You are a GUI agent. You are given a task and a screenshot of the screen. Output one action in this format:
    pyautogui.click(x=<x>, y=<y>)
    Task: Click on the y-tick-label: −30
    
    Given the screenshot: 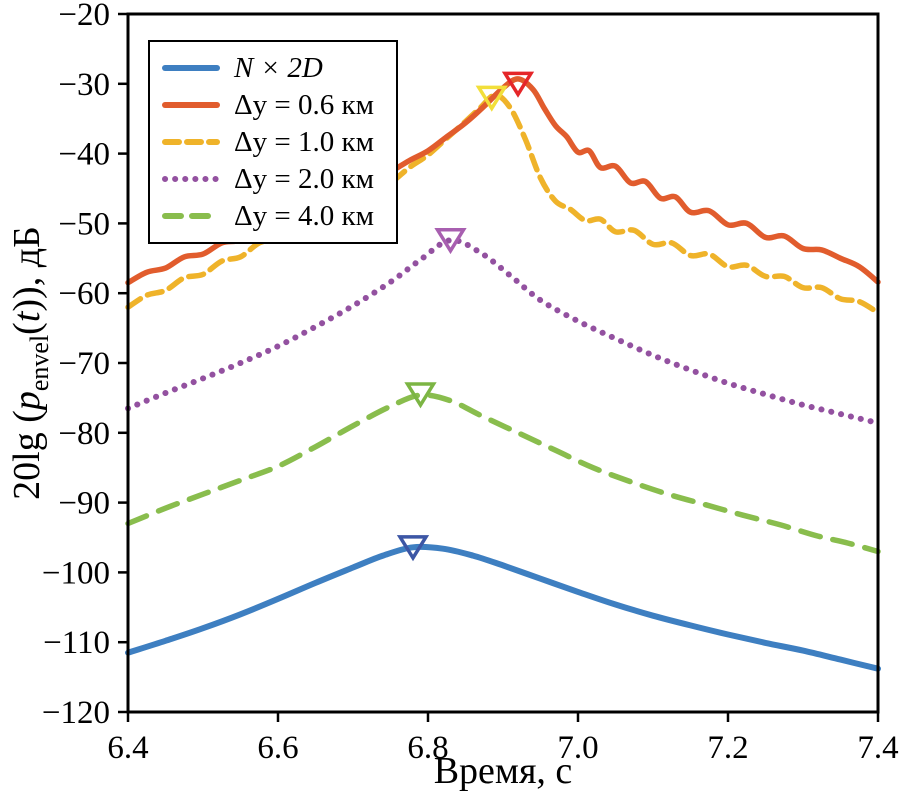 What is the action you would take?
    pyautogui.click(x=84, y=85)
    